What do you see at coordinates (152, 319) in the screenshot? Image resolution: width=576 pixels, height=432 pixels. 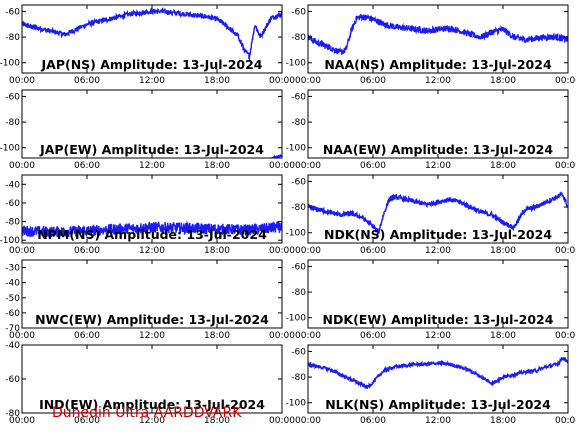 I see `panel-title: NWC(EW) Amplitude: 13-Jul-2024` at bounding box center [152, 319].